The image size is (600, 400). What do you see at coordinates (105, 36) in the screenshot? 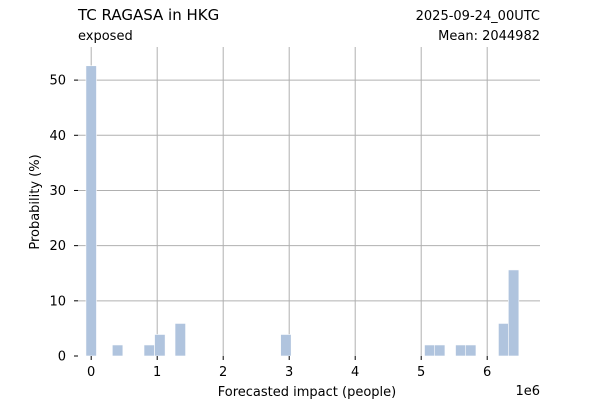
I see `chart-subtitle: exposed` at bounding box center [105, 36].